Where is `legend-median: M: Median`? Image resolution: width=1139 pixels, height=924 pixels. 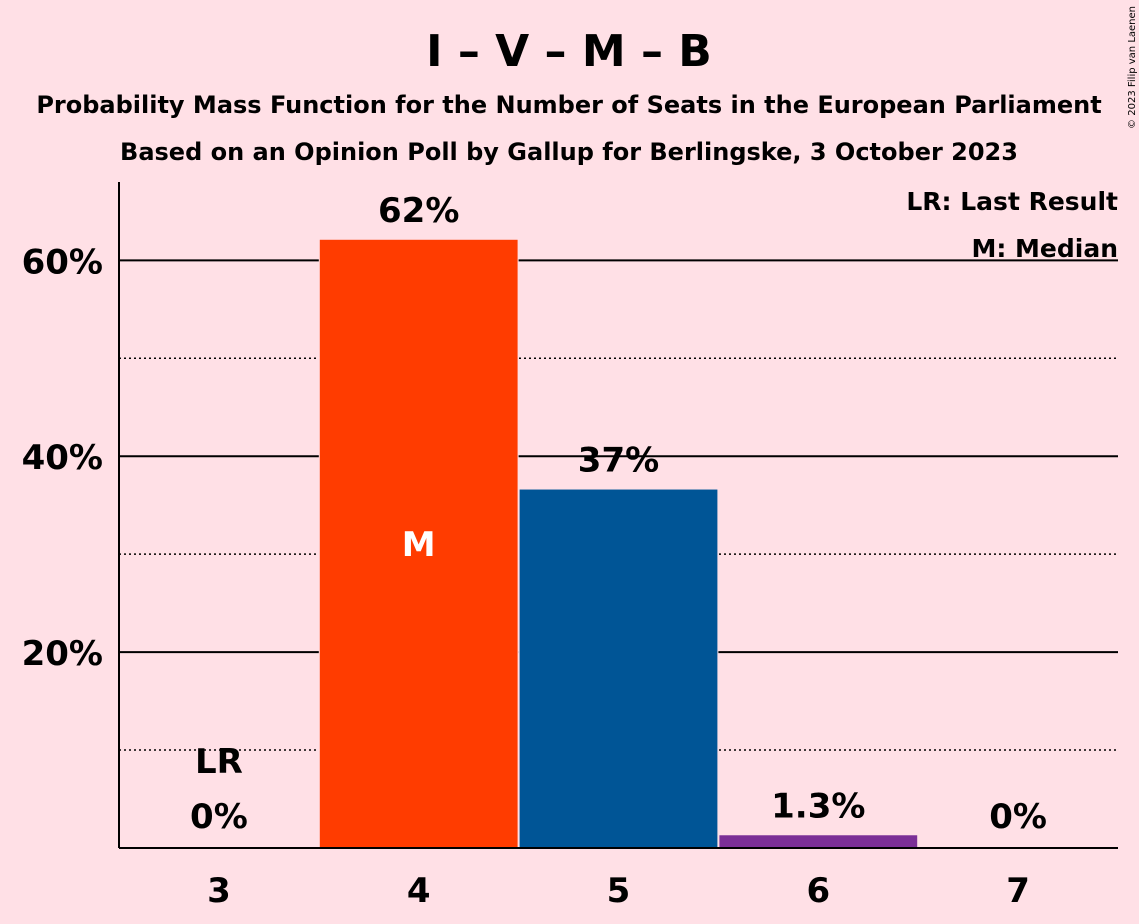
legend-median: M: Median is located at coordinates (1044, 248).